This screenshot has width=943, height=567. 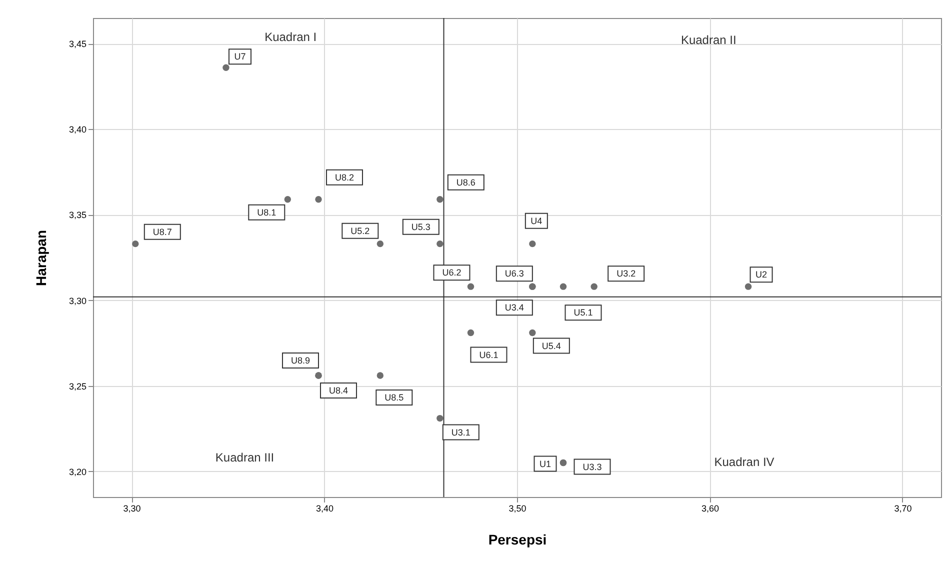 I want to click on series-label: U6.3, so click(x=514, y=273).